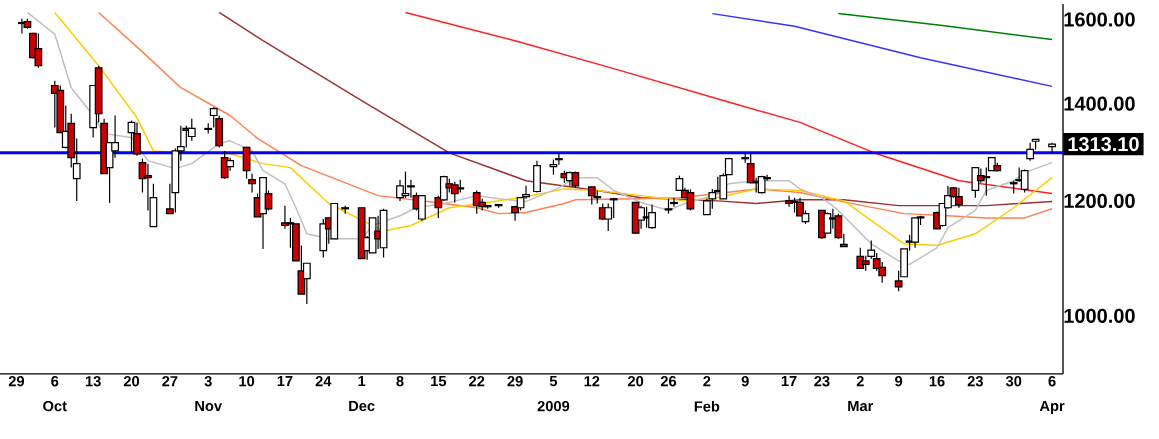 This screenshot has width=1159, height=439. Describe the element at coordinates (1103, 144) in the screenshot. I see `y-tick-label: 1313.10` at that location.